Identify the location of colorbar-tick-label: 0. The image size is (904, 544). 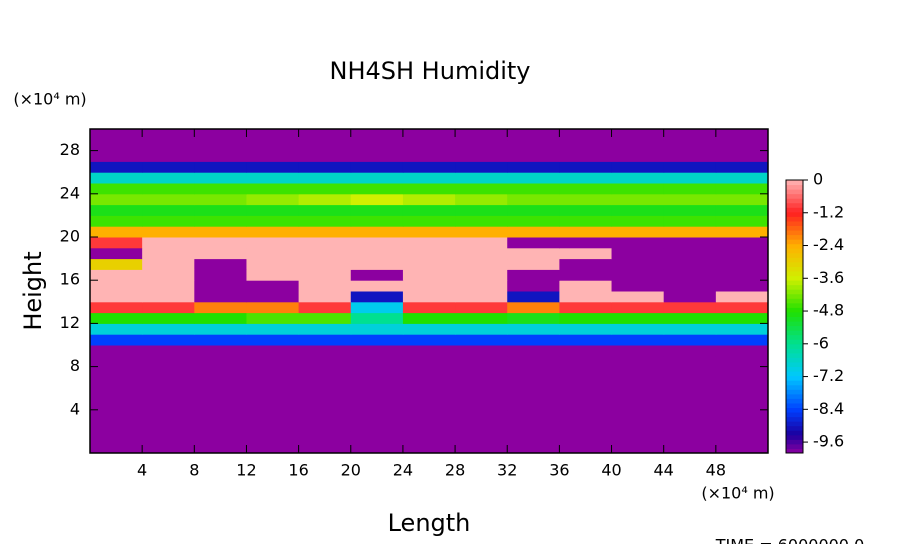
(818, 179).